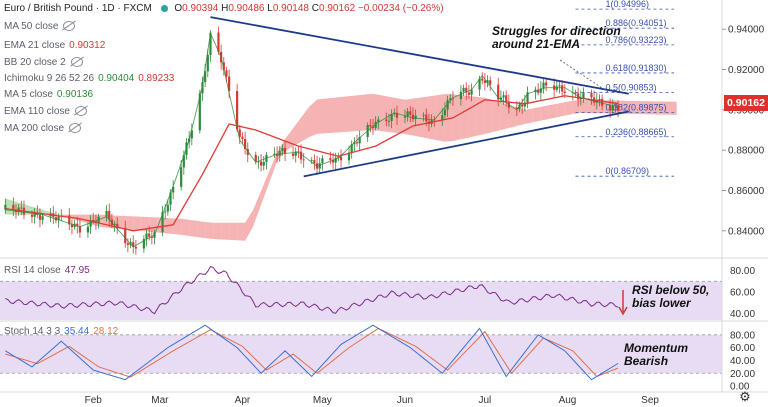 This screenshot has width=768, height=407. I want to click on indicator-row-ema110: EMA 110 close, so click(45, 111).